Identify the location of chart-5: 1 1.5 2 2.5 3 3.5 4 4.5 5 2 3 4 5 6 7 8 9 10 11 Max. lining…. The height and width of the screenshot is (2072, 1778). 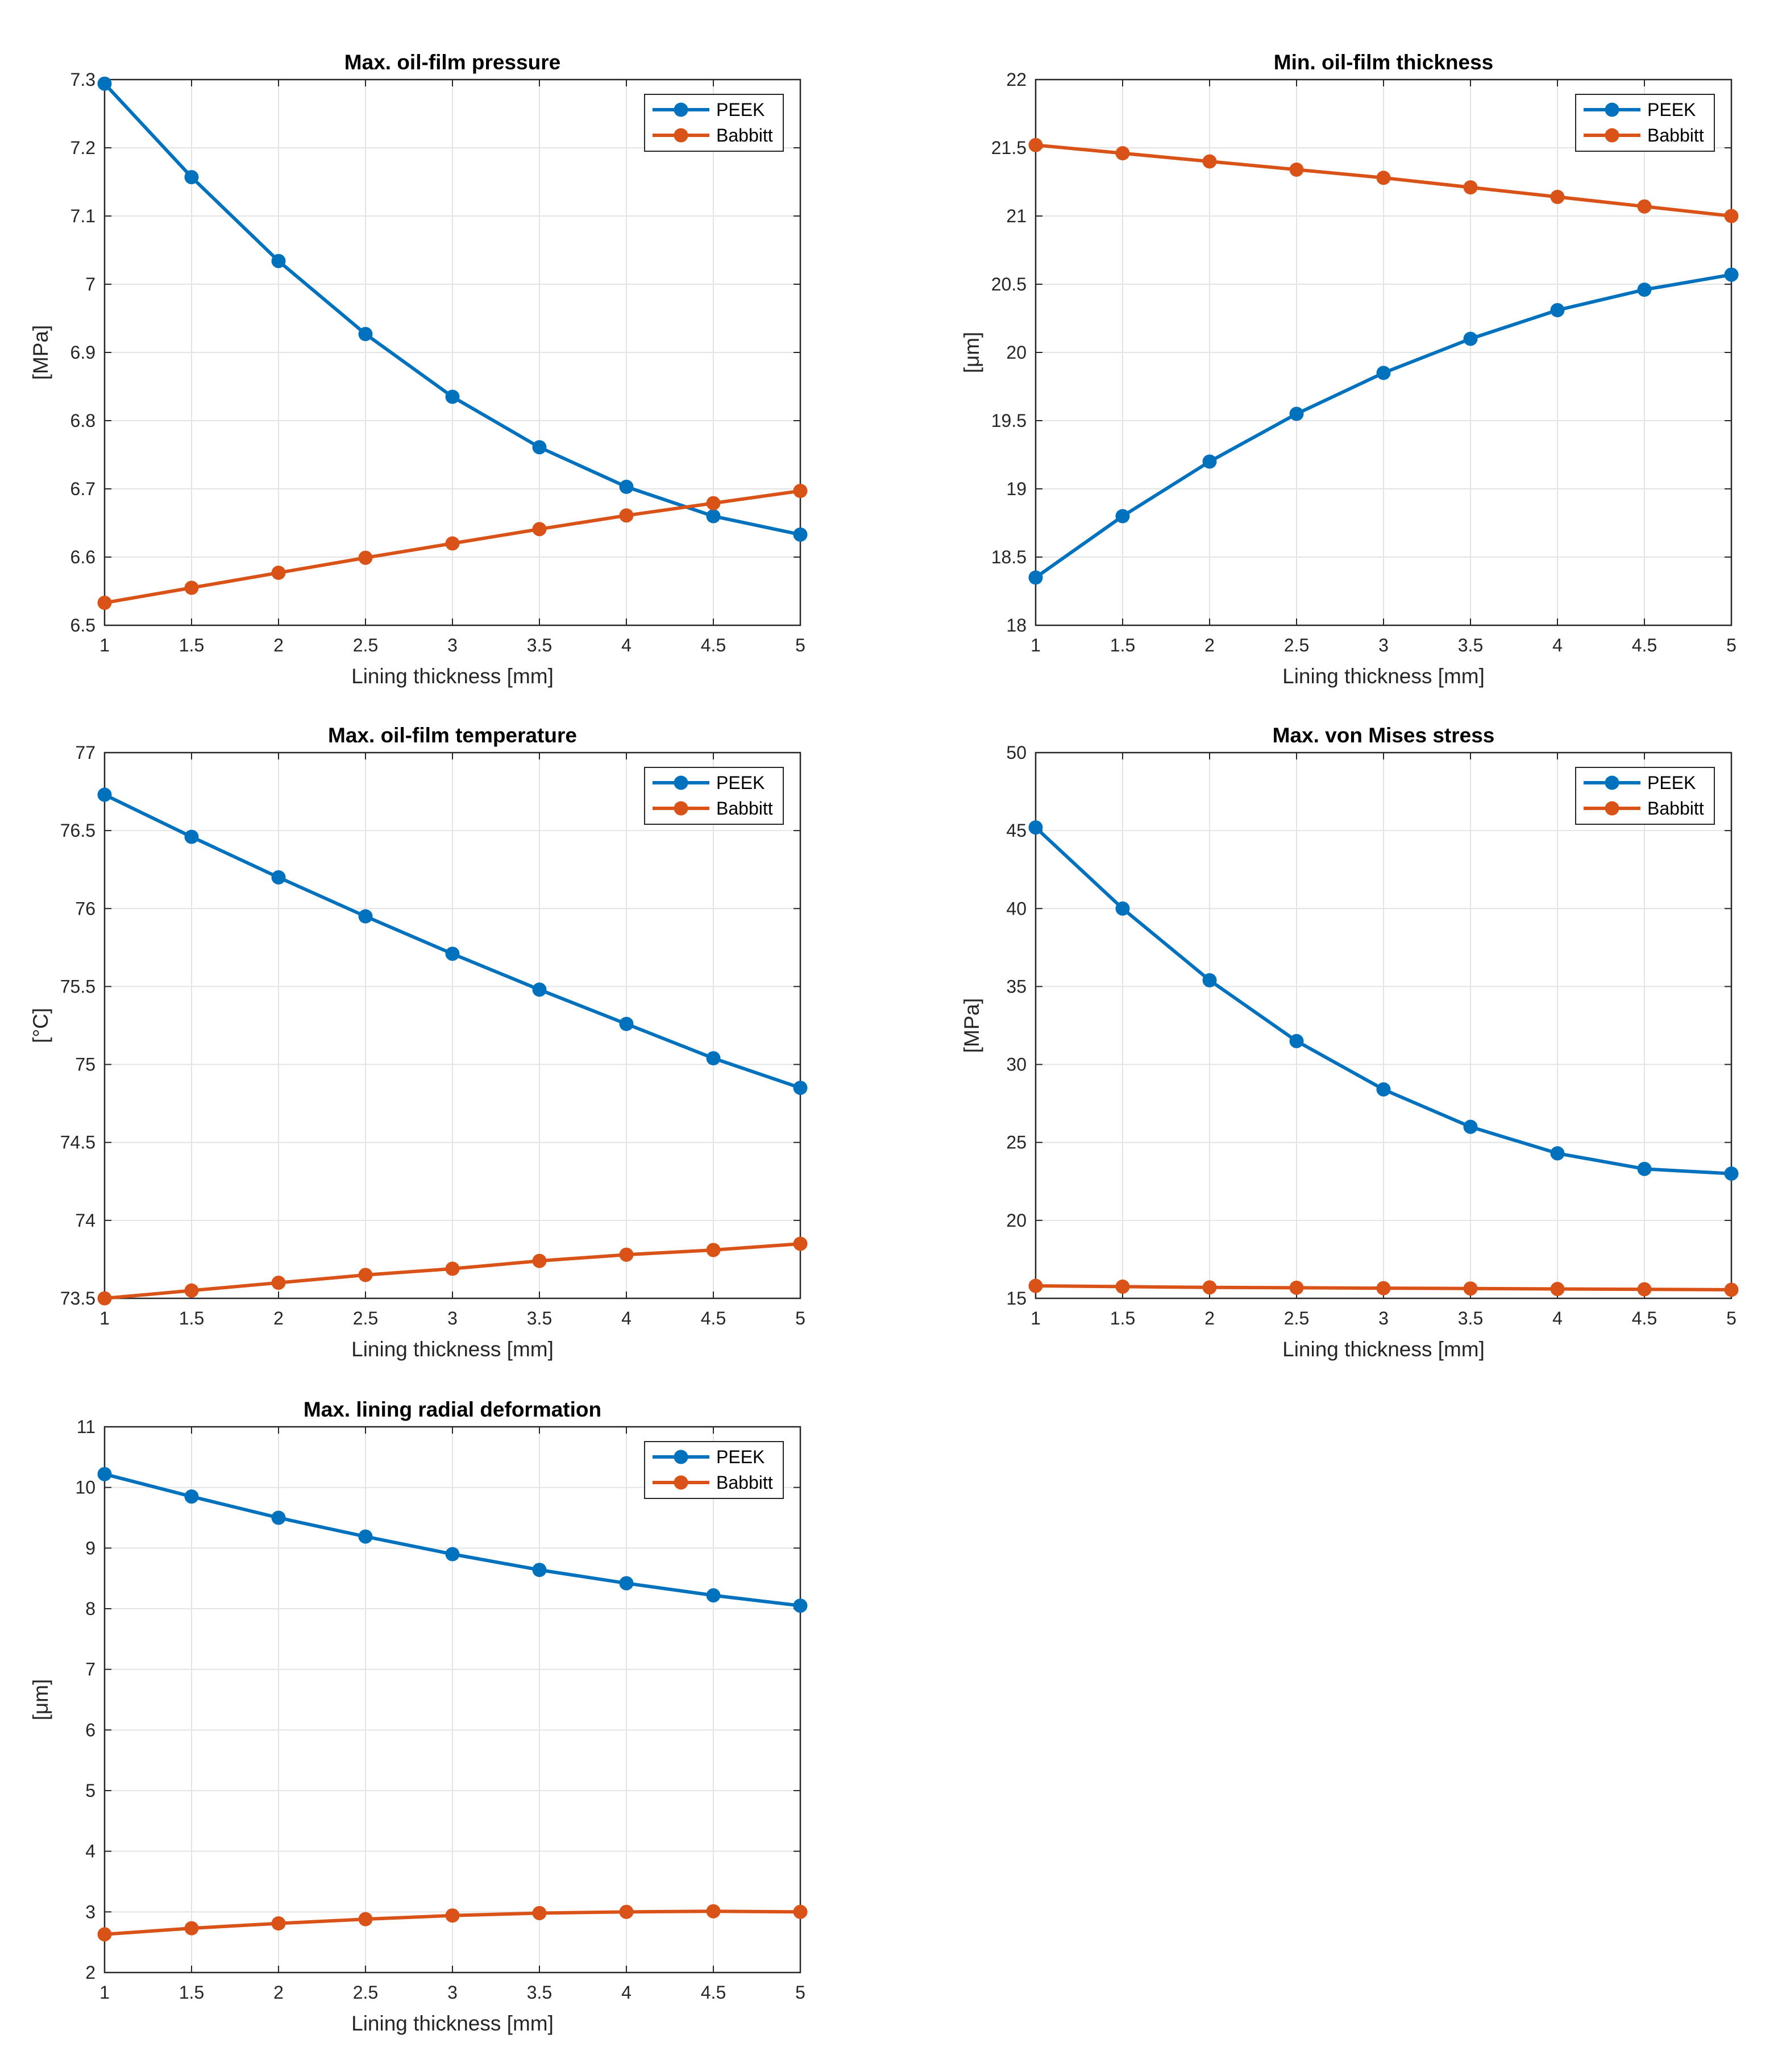
(418, 1716).